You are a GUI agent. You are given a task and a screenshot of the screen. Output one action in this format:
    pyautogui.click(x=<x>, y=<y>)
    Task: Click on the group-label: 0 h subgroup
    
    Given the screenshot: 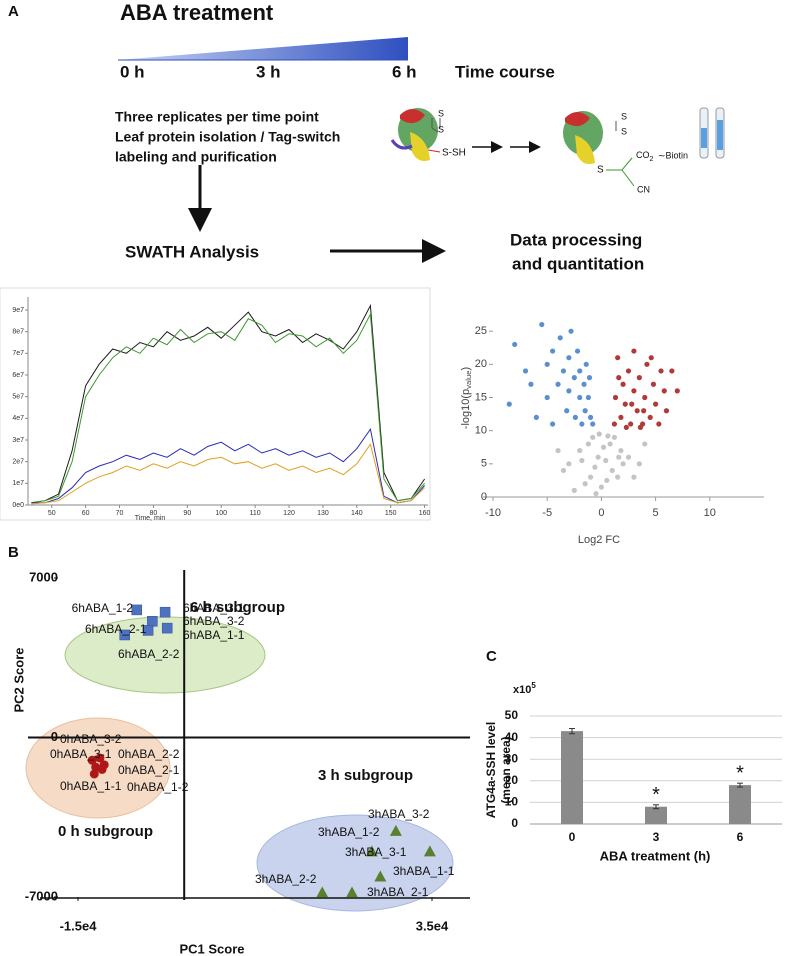 What is the action you would take?
    pyautogui.click(x=105, y=831)
    